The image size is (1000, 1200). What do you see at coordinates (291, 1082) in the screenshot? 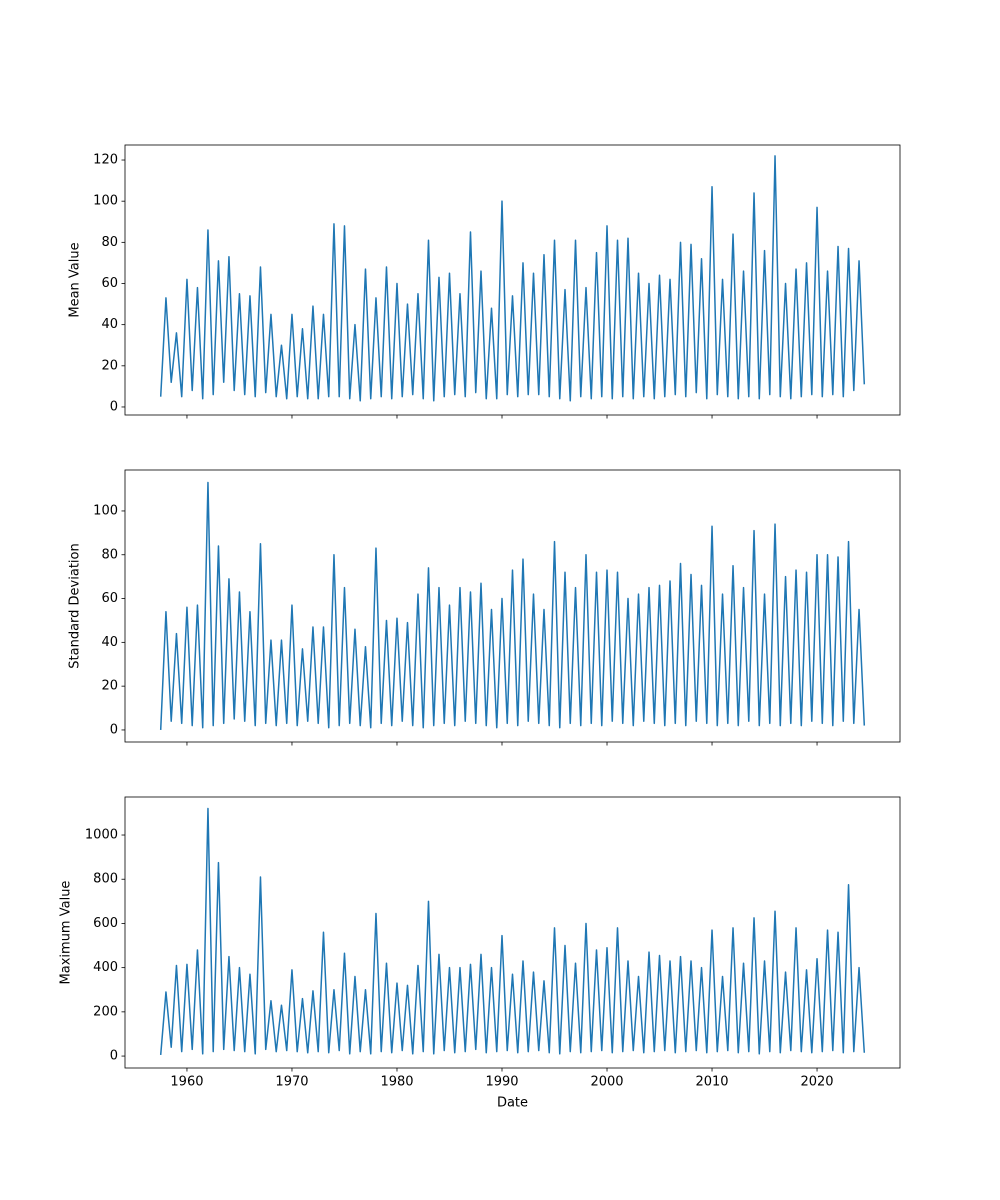
I see `x-tick-label: 1970` at bounding box center [291, 1082].